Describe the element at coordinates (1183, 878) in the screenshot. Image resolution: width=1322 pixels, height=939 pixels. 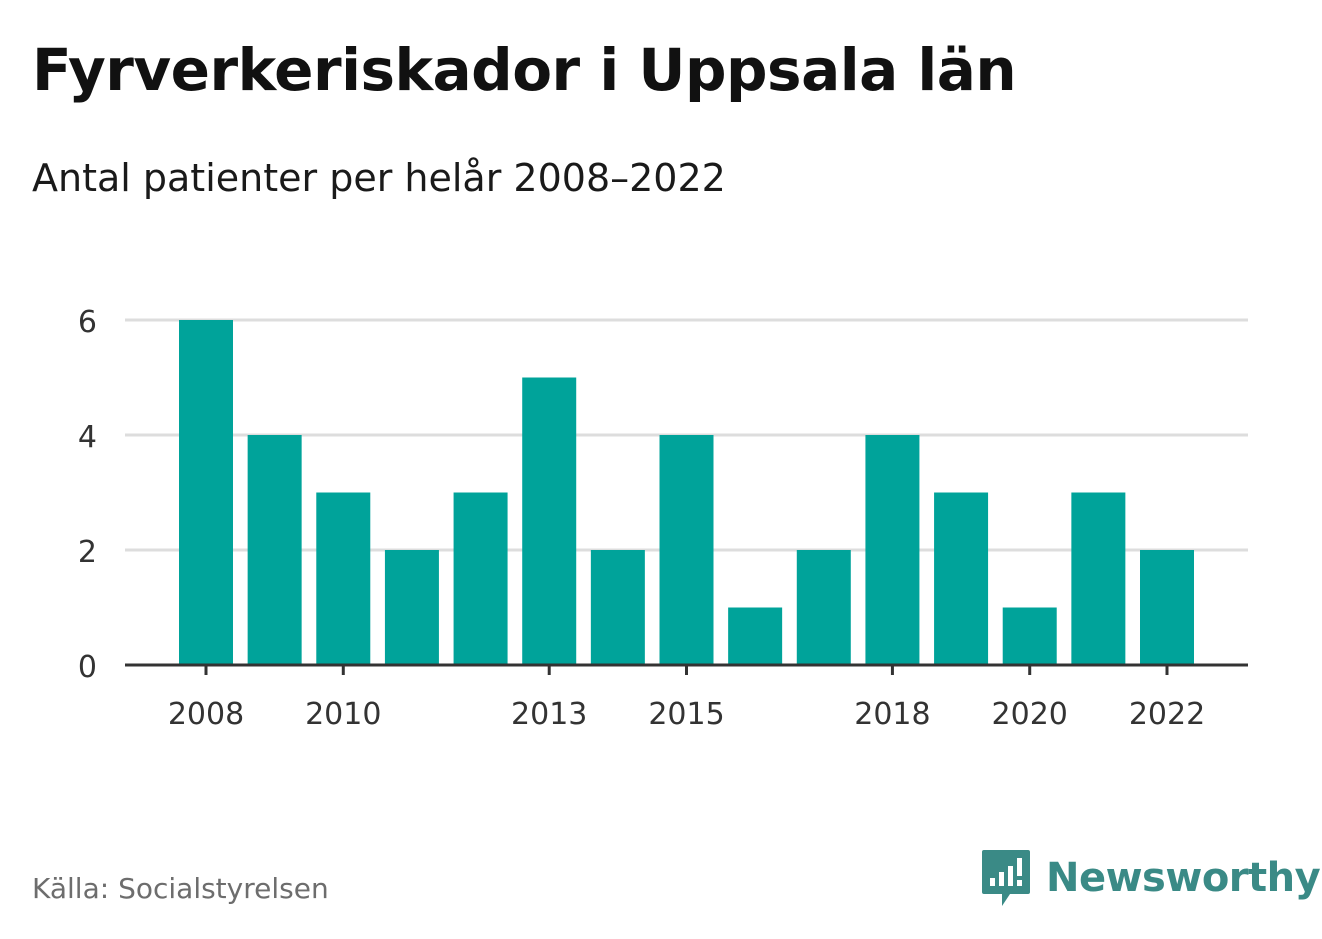
I see `brand-name: Newsworthy` at that location.